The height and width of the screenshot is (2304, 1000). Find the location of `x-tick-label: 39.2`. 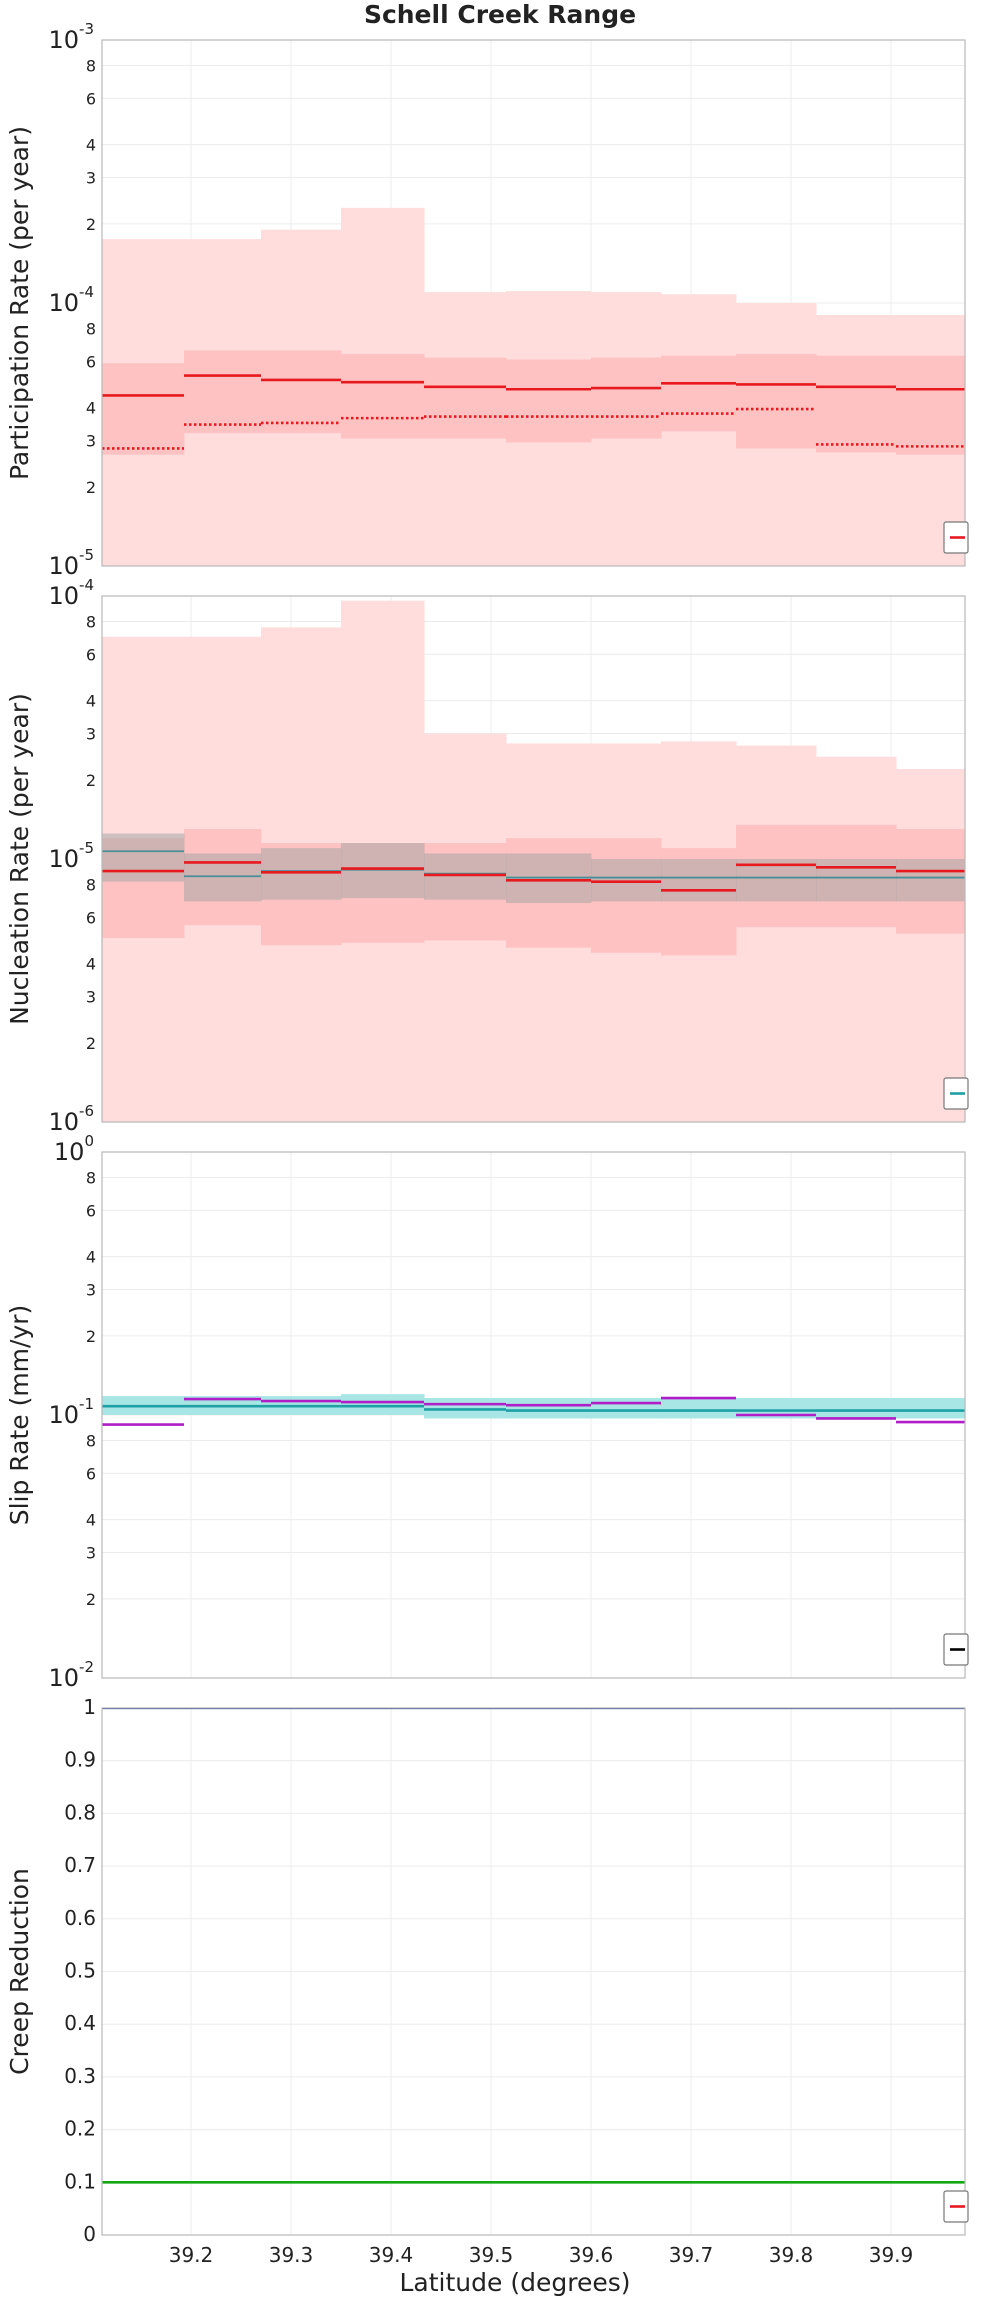

x-tick-label: 39.2 is located at coordinates (191, 2255).